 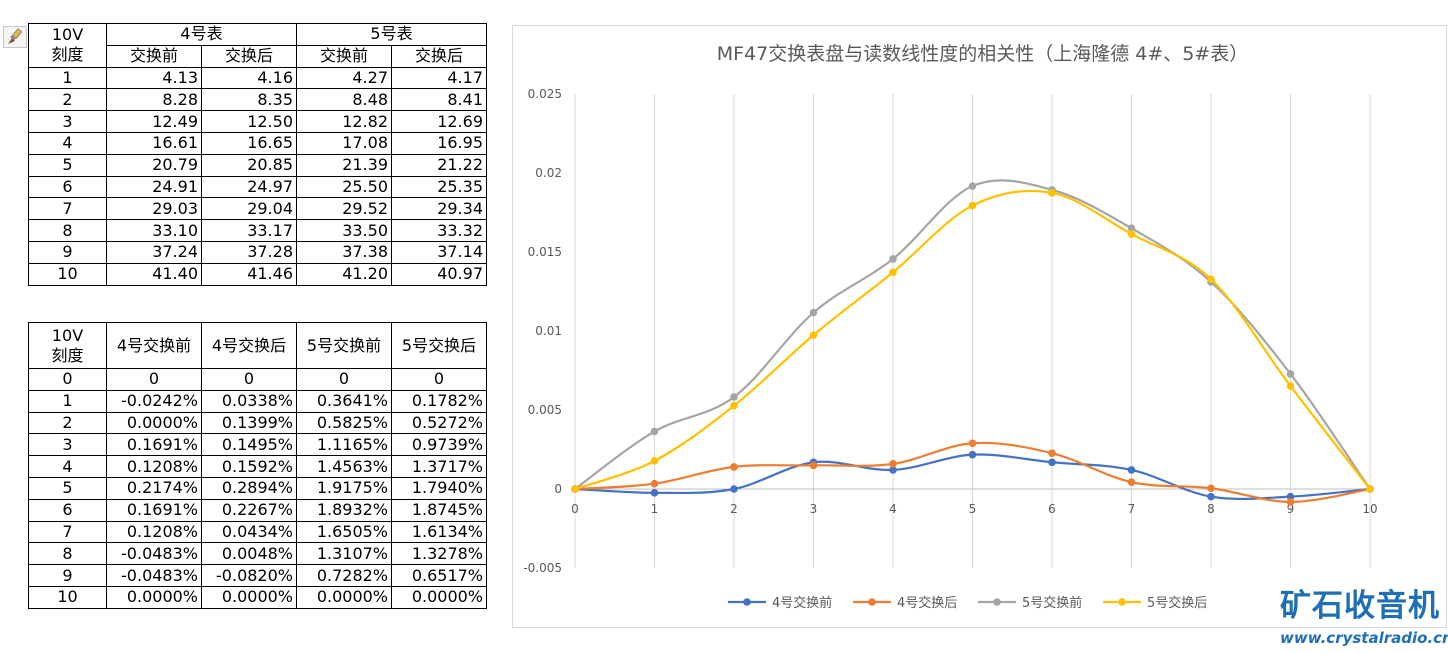 I want to click on value-cell: 1.3107%, so click(x=344, y=554).